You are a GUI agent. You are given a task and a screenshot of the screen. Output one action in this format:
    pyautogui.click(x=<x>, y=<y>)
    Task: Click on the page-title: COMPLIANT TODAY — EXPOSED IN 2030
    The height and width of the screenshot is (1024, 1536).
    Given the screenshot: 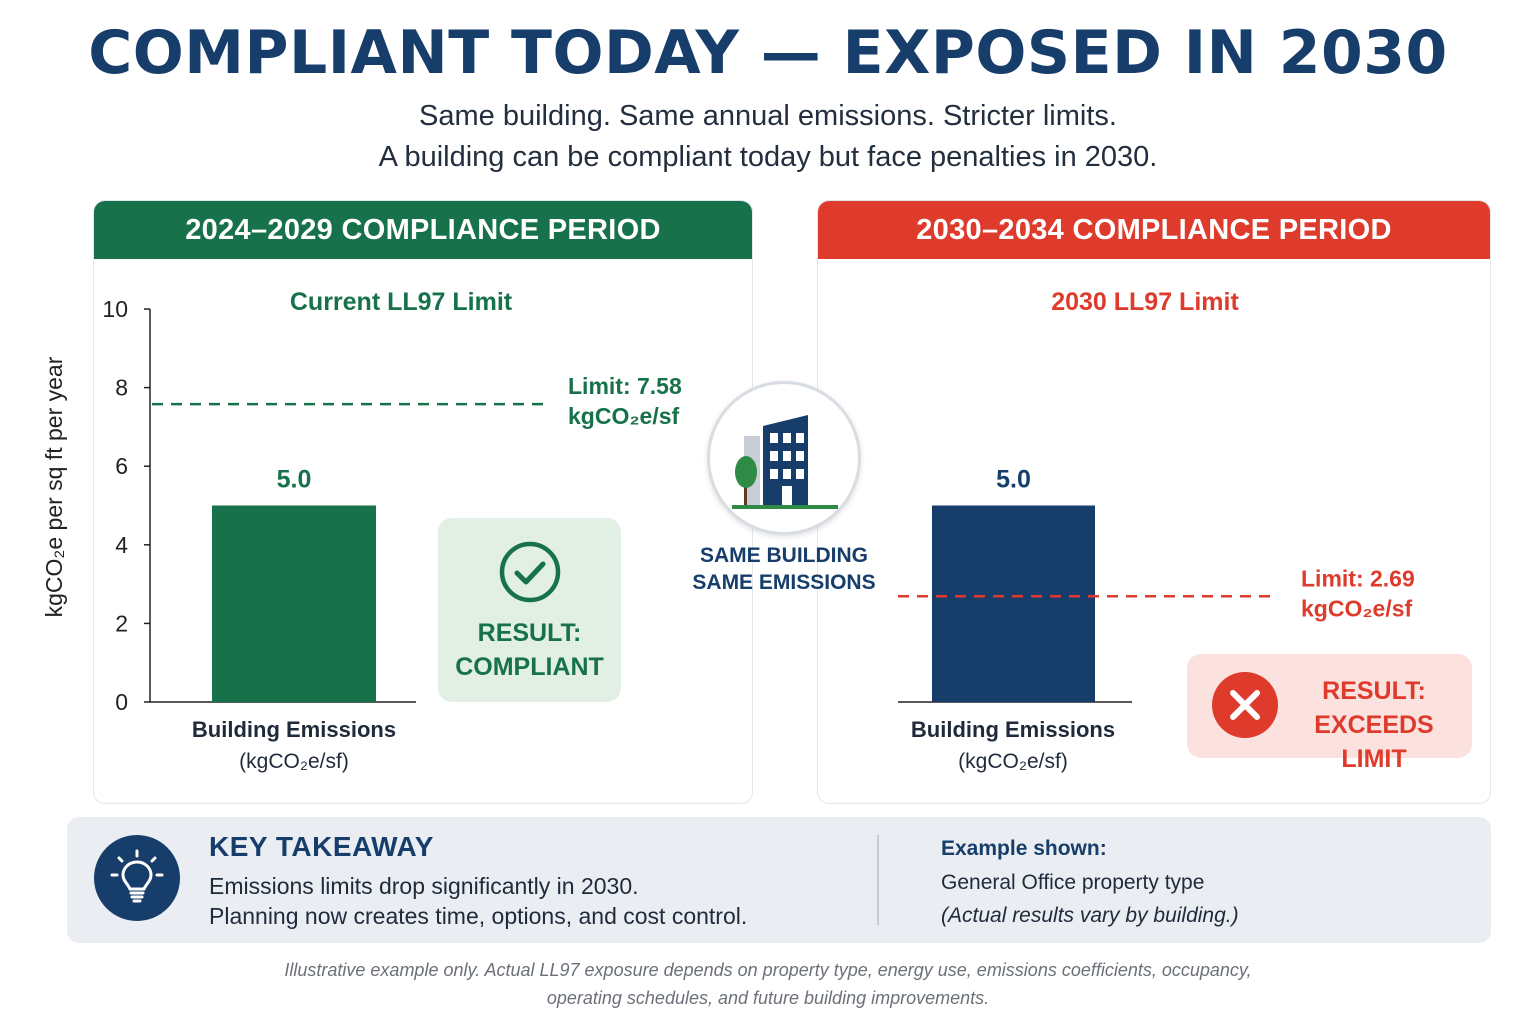 What is the action you would take?
    pyautogui.click(x=768, y=53)
    